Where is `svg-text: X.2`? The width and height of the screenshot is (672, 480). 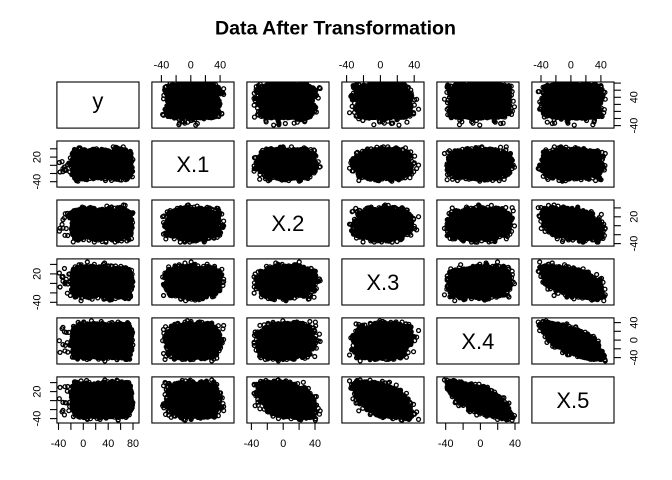
svg-text: X.2 is located at coordinates (287, 223).